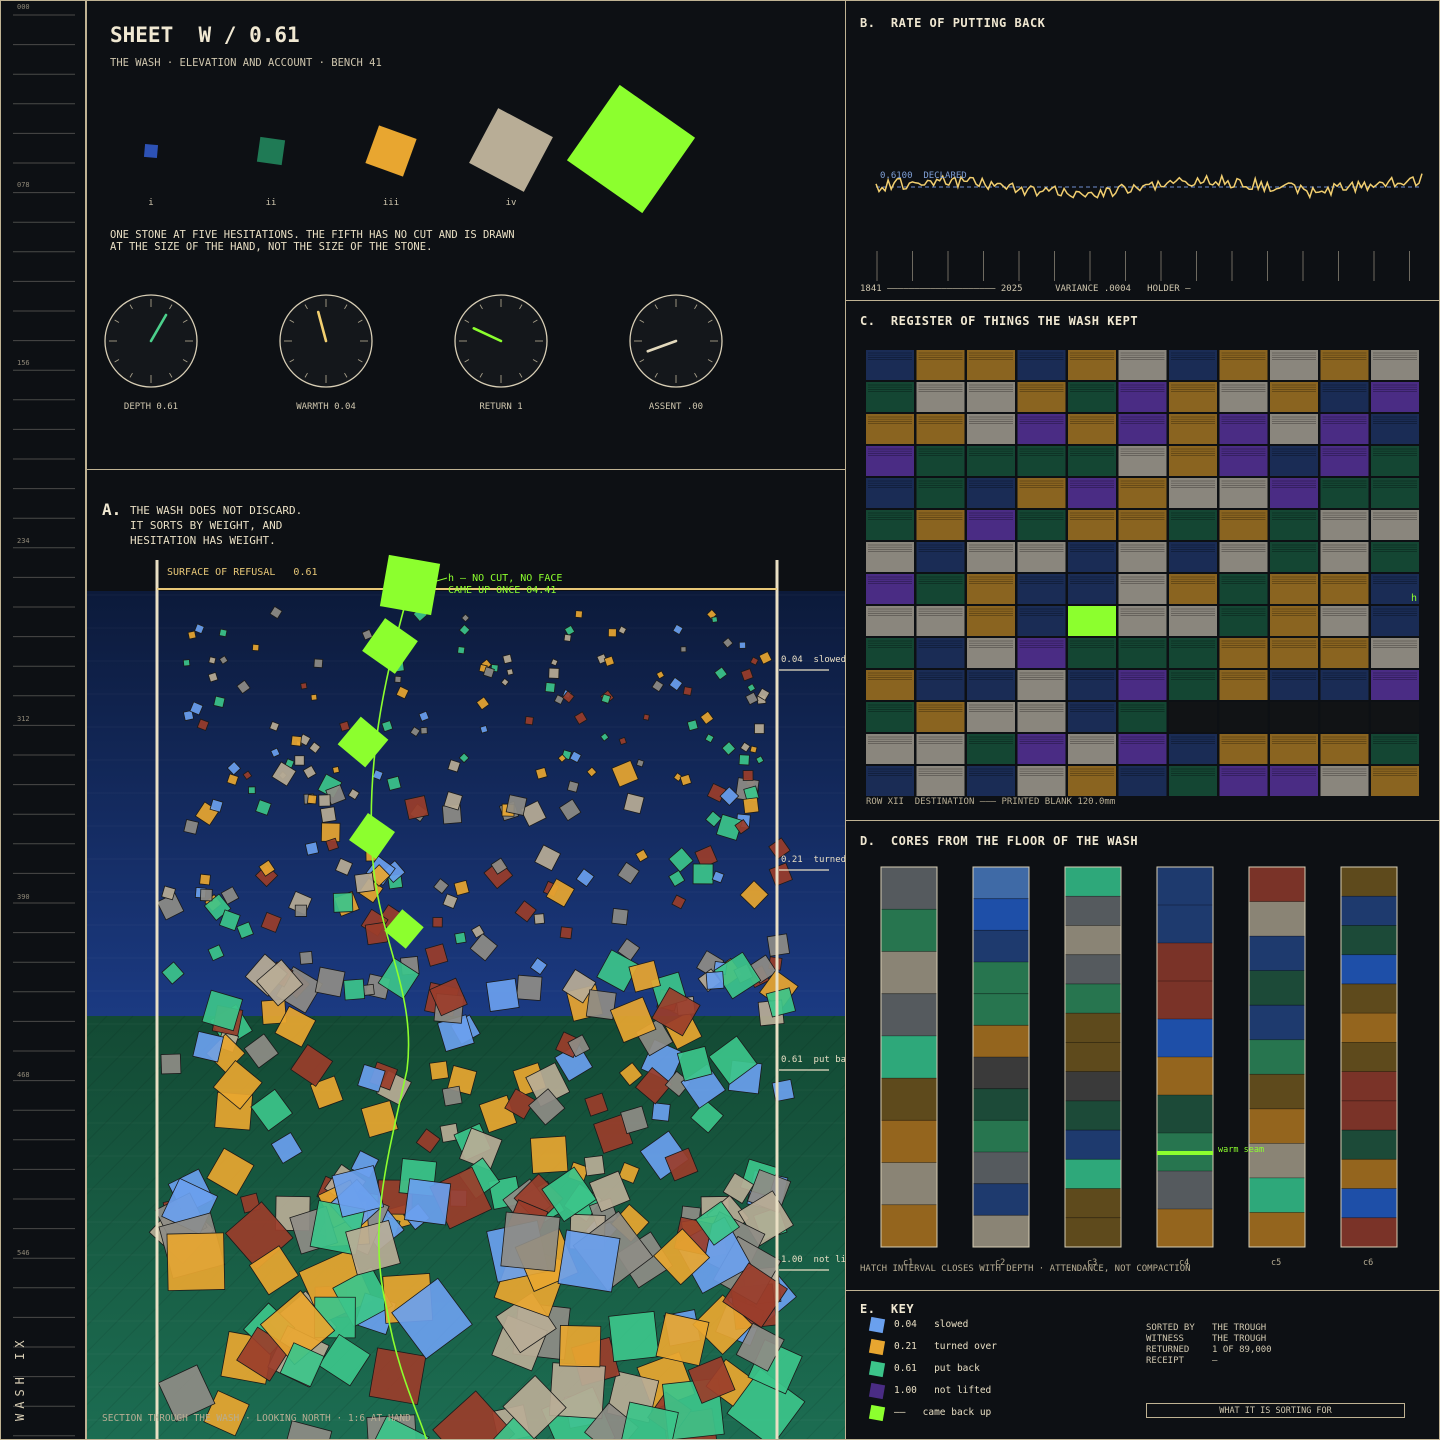  What do you see at coordinates (23, 363) in the screenshot?
I see `ruler-tick-label: 156` at bounding box center [23, 363].